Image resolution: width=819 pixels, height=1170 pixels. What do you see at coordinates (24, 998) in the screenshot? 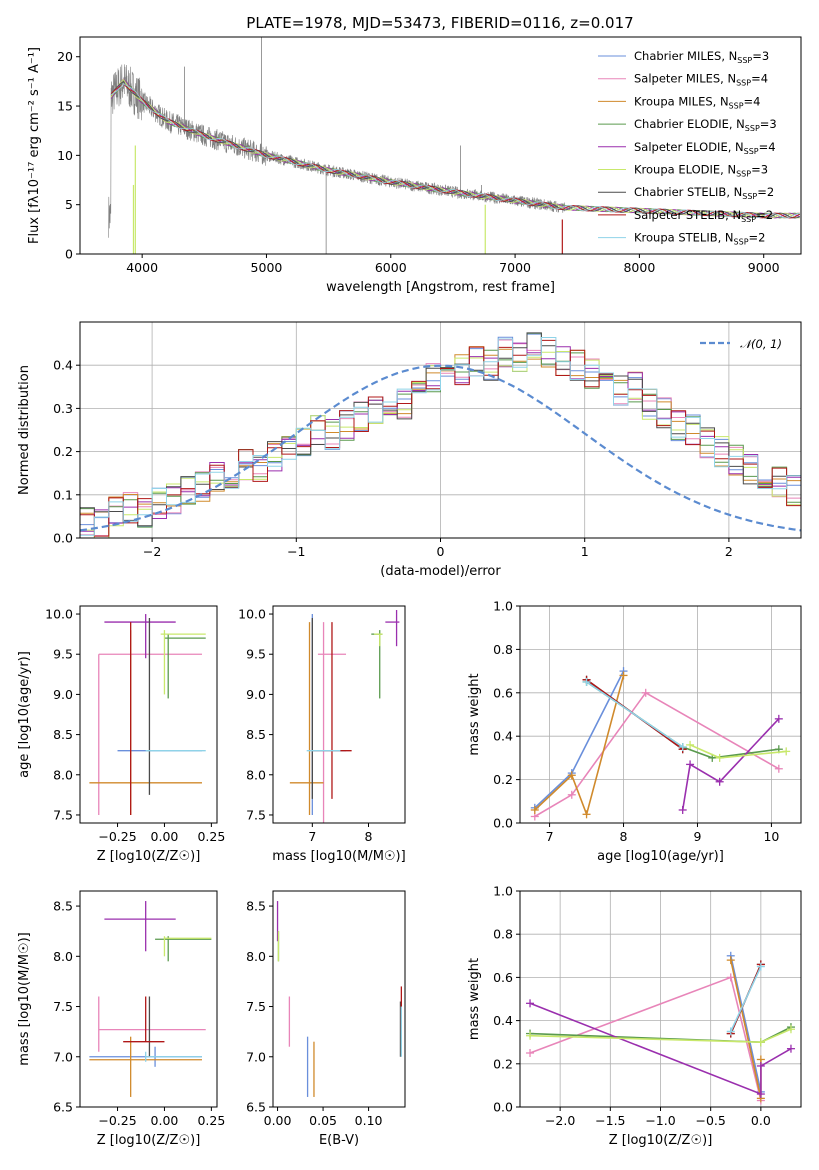
I see `y-axis-label: mass [log10(M/M☉)]` at bounding box center [24, 998].